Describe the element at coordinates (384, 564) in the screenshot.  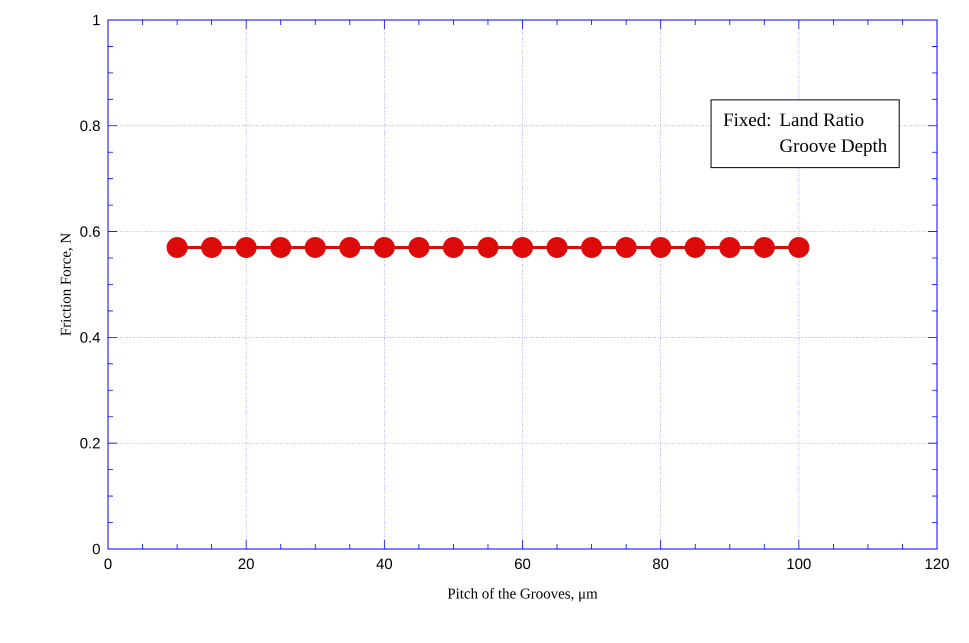
I see `x-tick-label: 40` at that location.